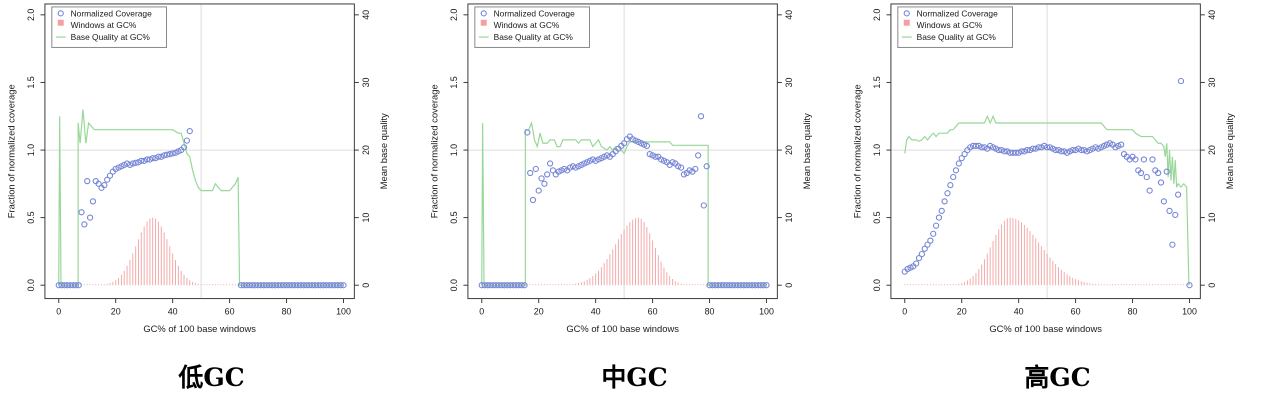 The width and height of the screenshot is (1269, 415). Describe the element at coordinates (366, 82) in the screenshot. I see `y-right-tick-label: 30` at that location.